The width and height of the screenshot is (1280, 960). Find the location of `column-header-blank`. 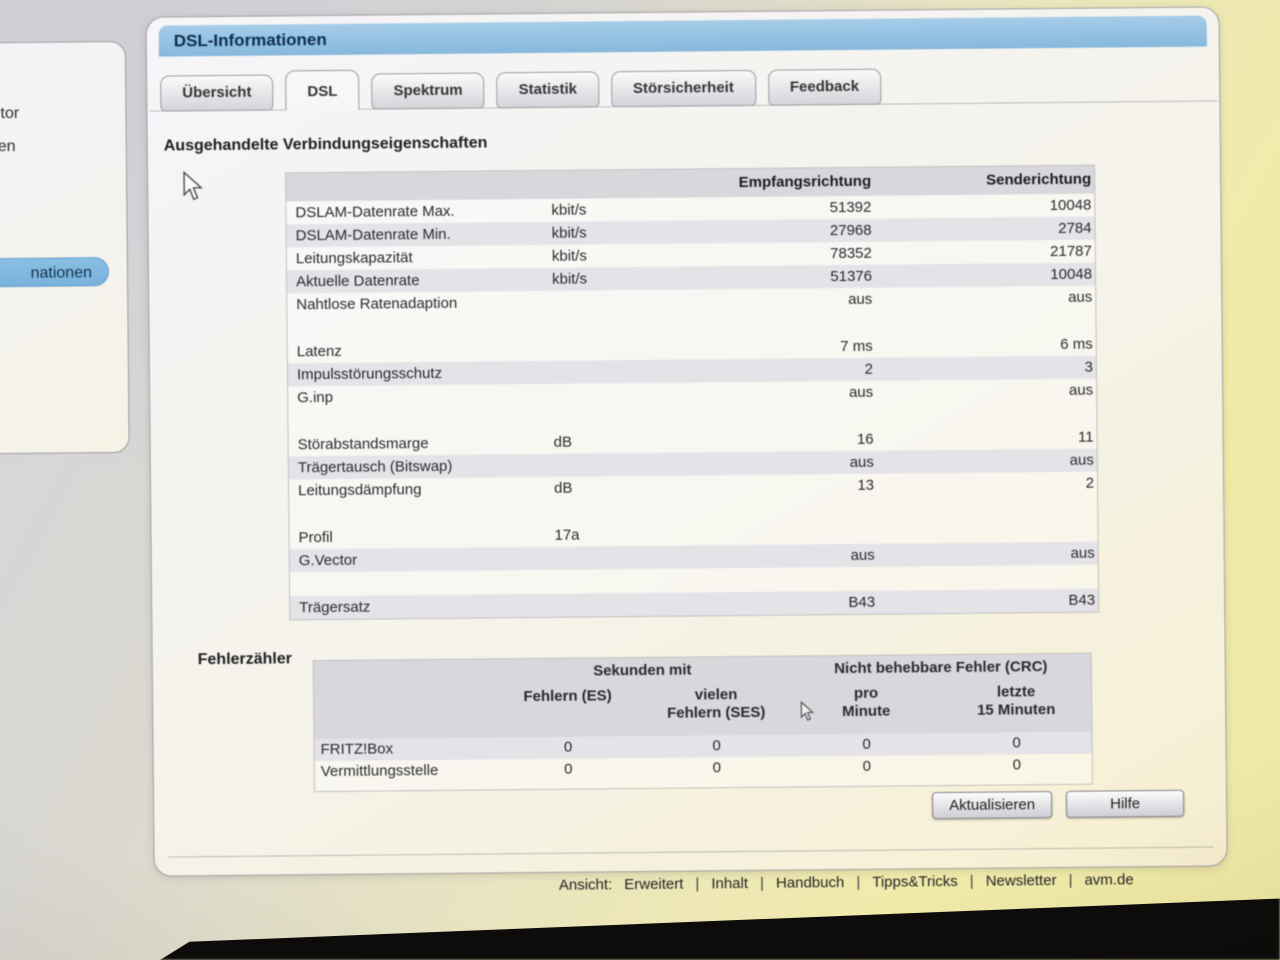

column-header-blank is located at coordinates (404, 711).